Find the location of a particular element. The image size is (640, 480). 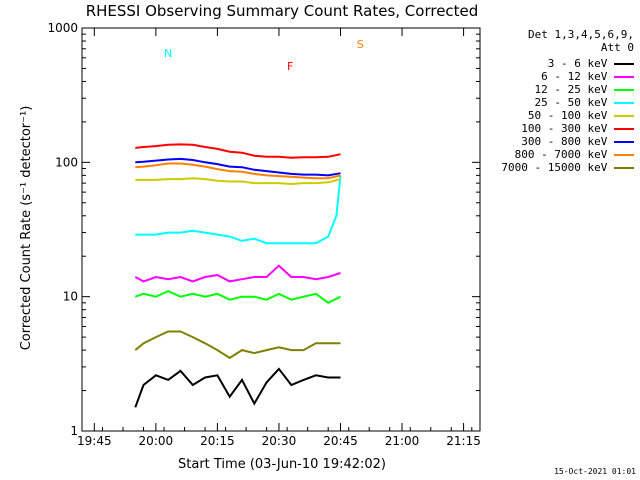

x-tick-label: 19:45 is located at coordinates (94, 441).